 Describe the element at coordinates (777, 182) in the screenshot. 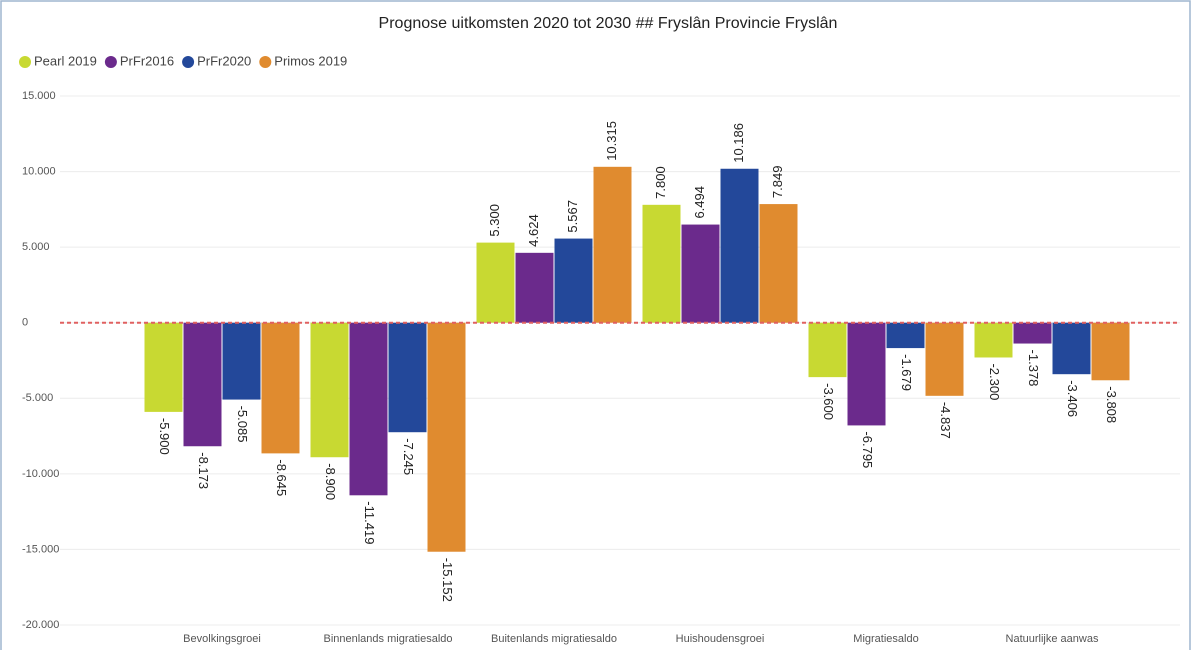

I see `data-label: 7.849` at that location.